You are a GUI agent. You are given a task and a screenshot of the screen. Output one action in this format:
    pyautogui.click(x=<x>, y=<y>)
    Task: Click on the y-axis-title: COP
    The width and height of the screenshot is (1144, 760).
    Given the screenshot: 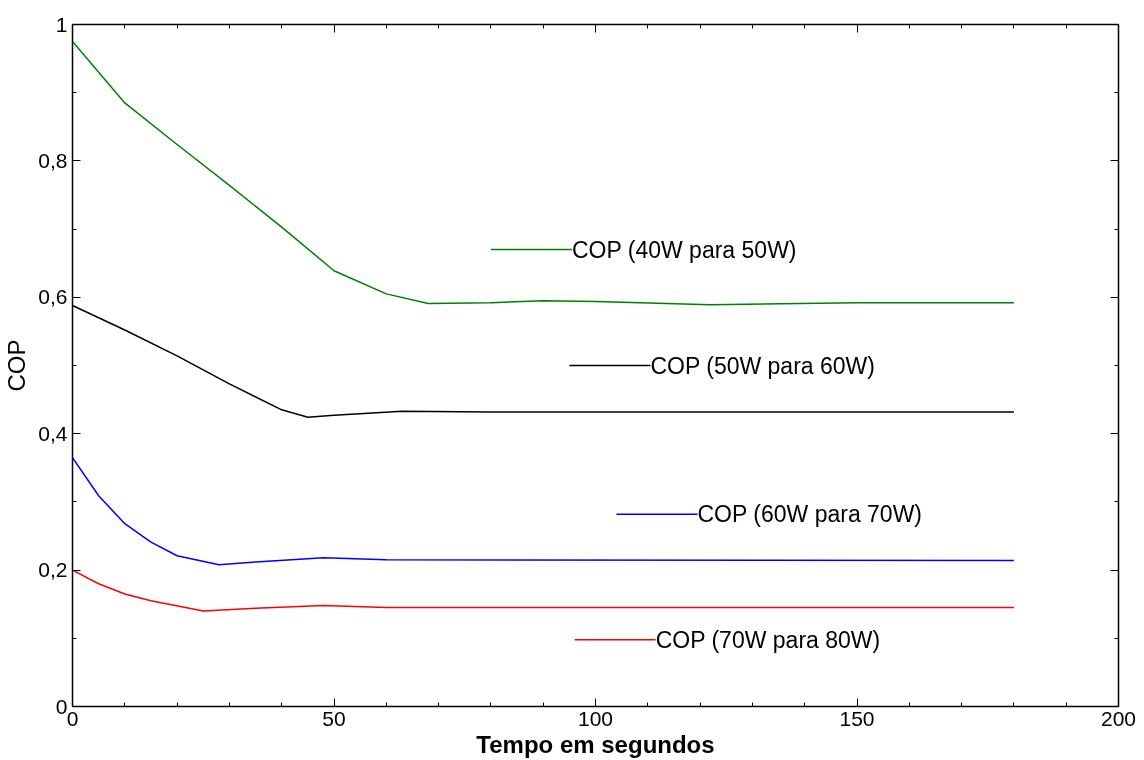 What is the action you would take?
    pyautogui.click(x=17, y=365)
    